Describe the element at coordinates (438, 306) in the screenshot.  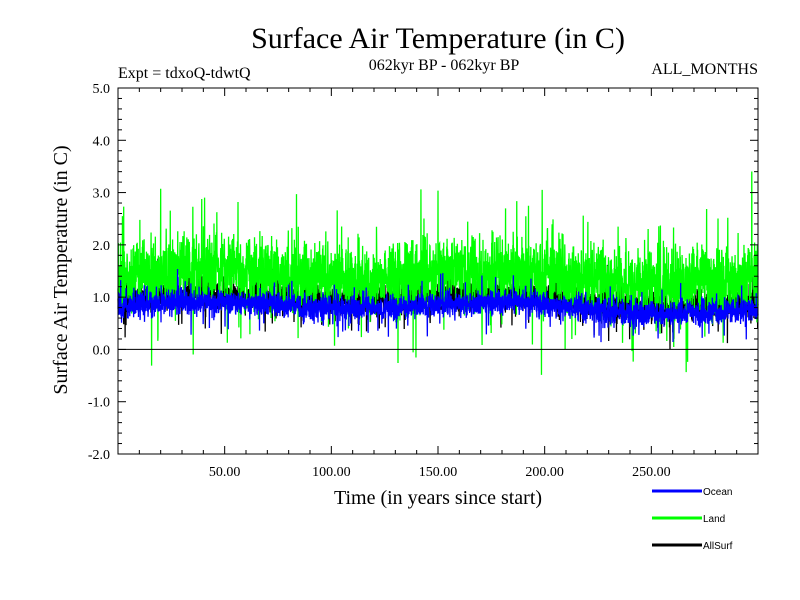
I see `series-line-ocean` at that location.